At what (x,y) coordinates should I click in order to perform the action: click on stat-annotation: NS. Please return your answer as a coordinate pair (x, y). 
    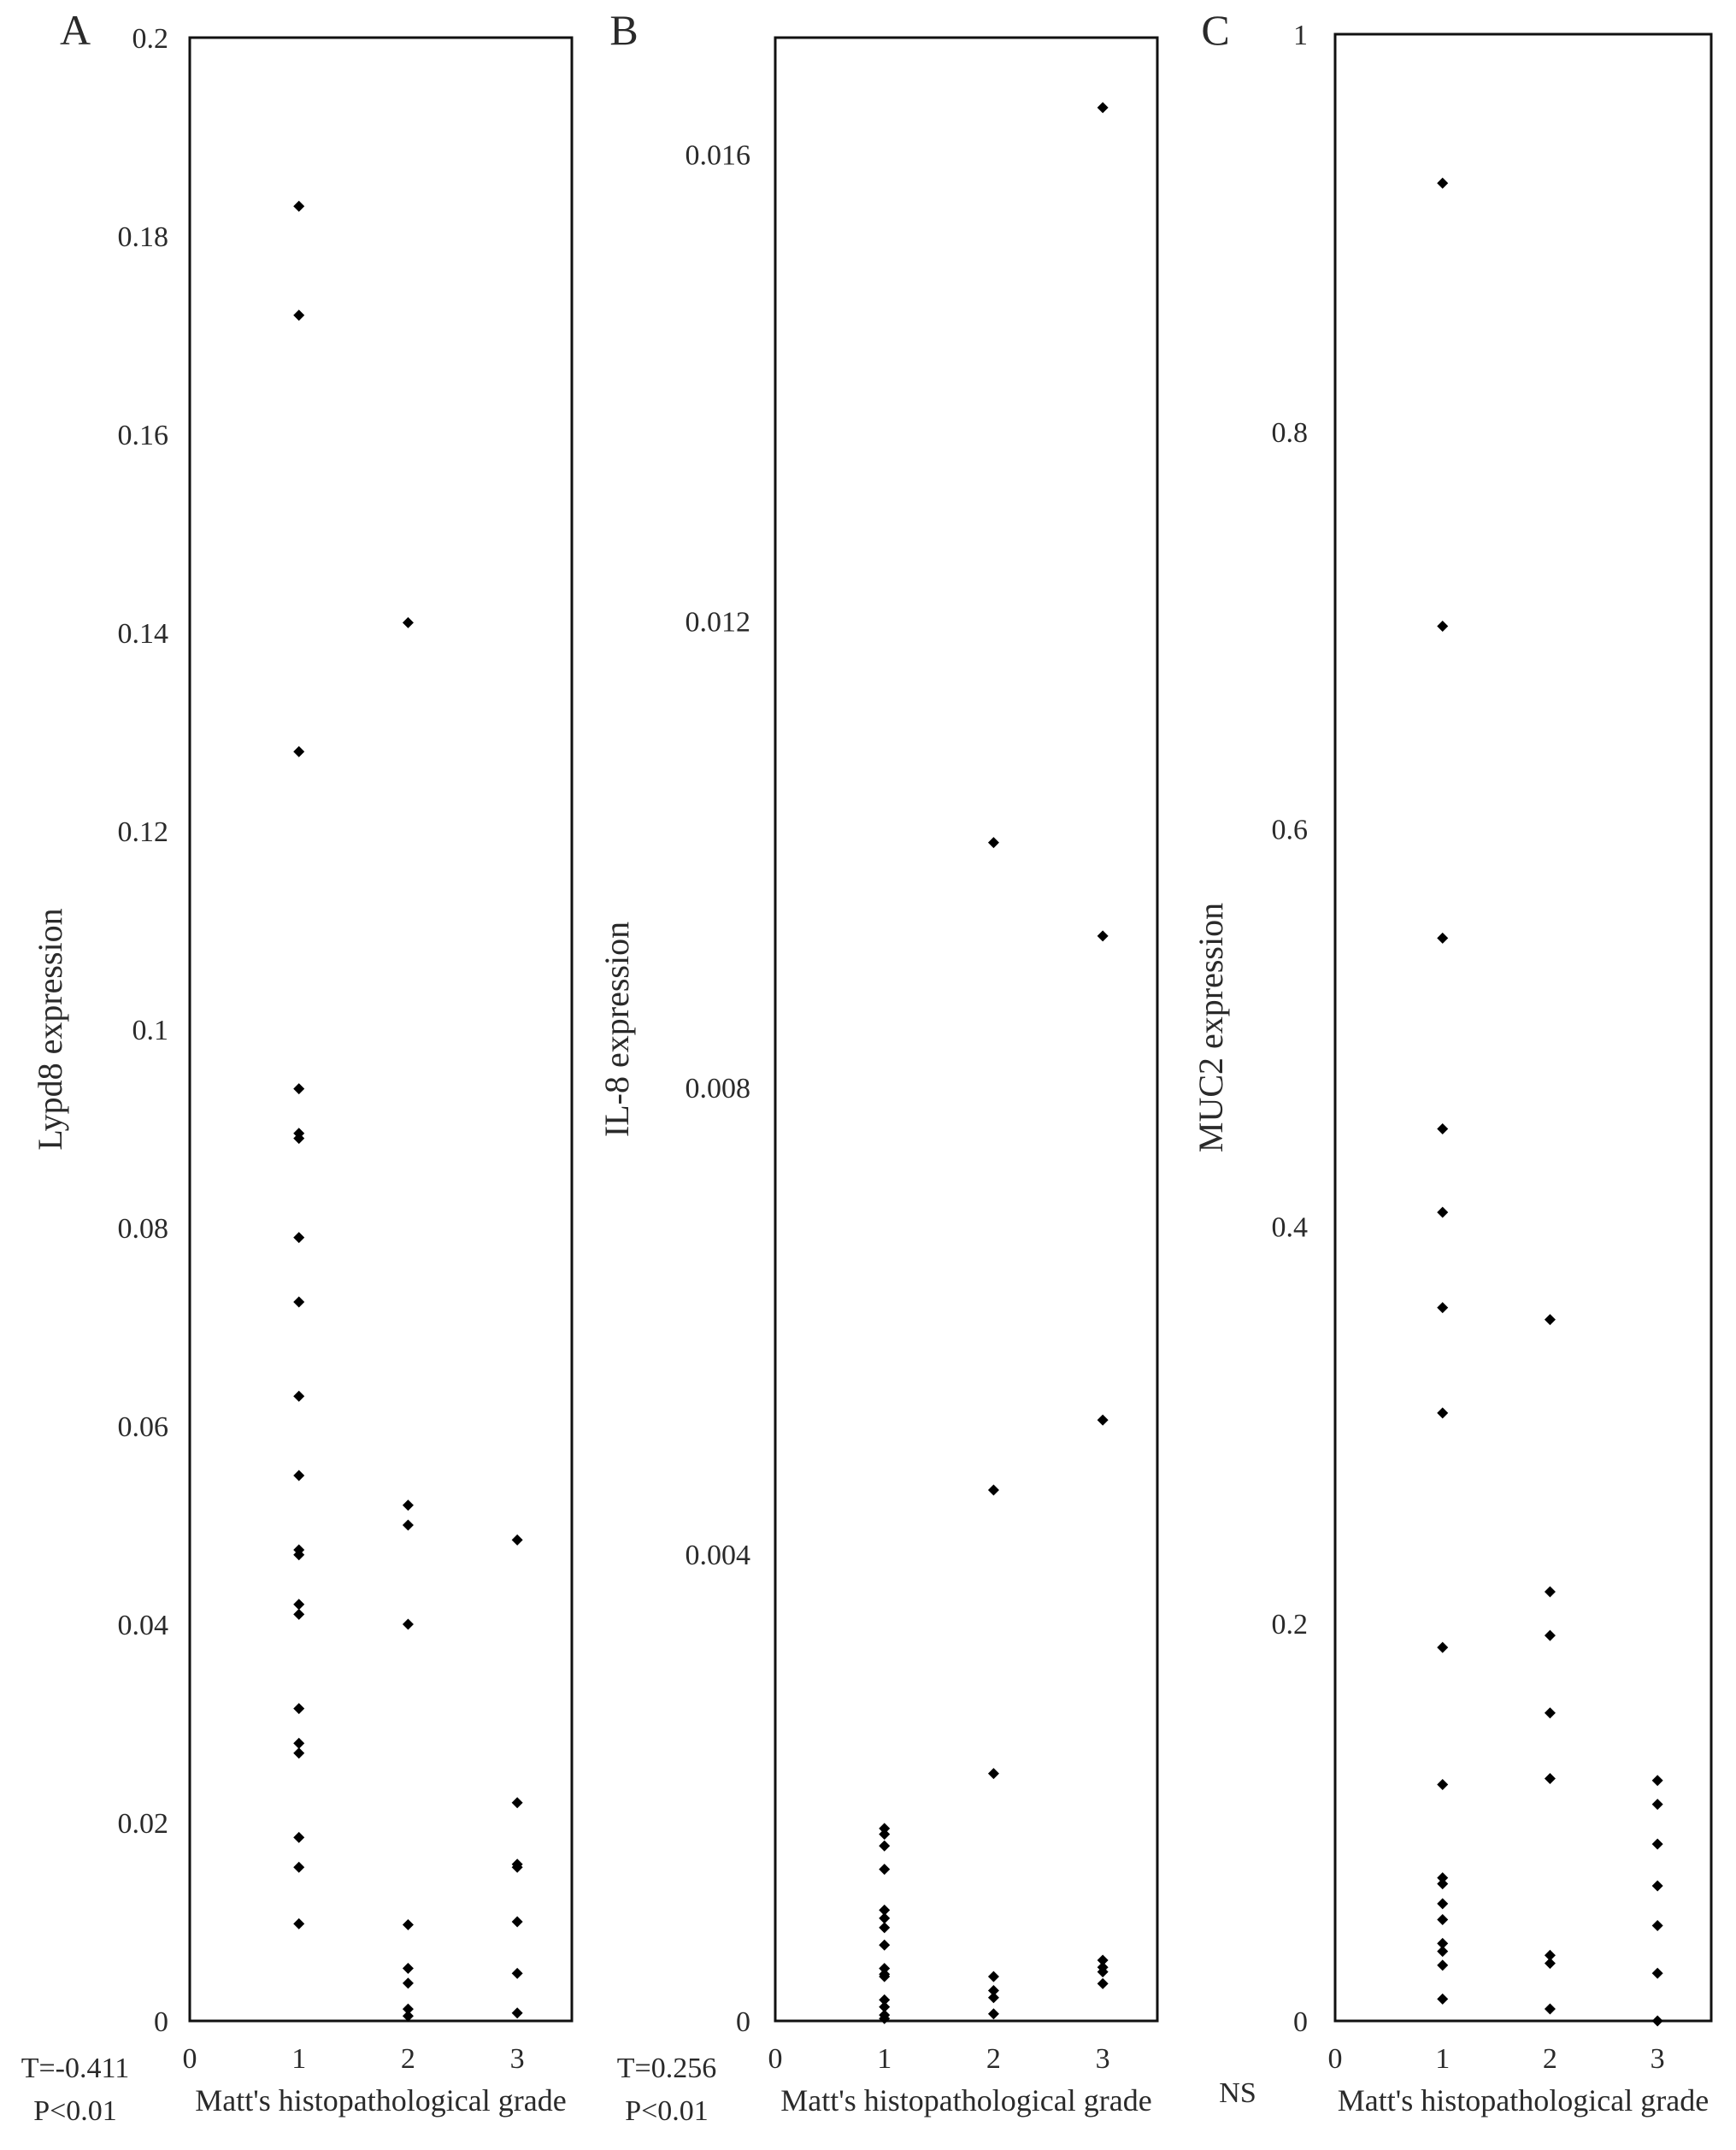
    Looking at the image, I should click on (1237, 2093).